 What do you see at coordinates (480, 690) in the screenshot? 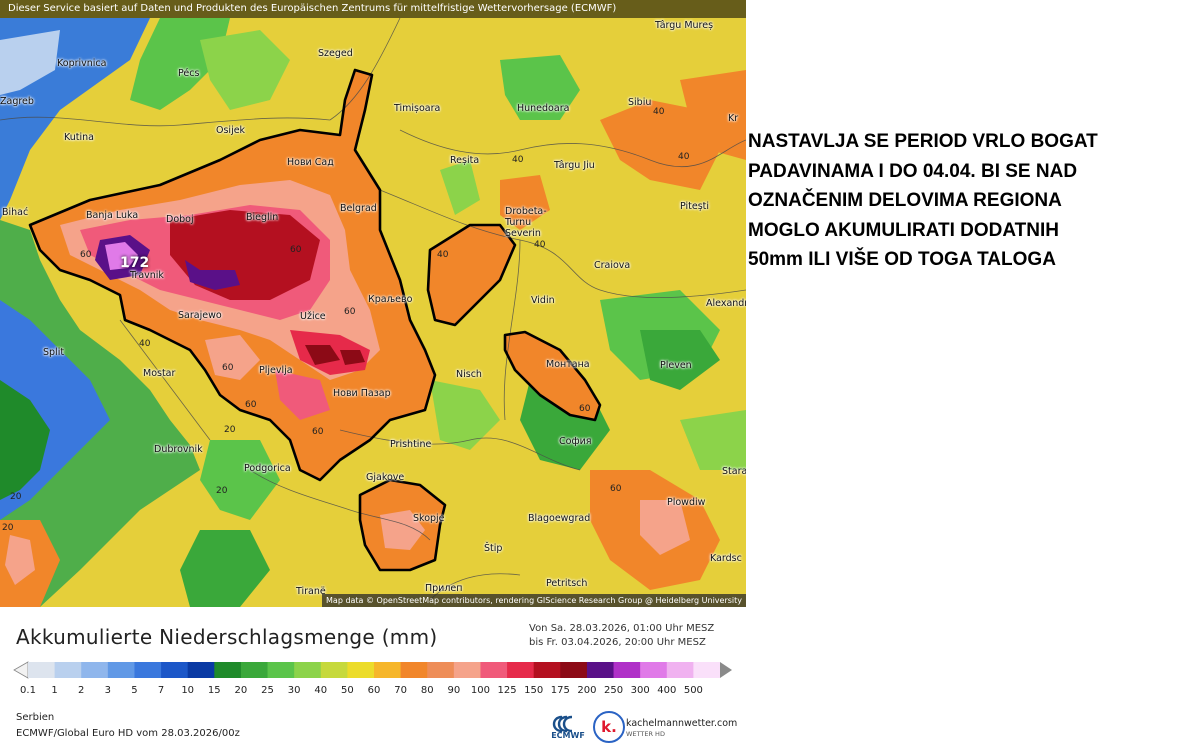
I see `scale-label: 100` at bounding box center [480, 690].